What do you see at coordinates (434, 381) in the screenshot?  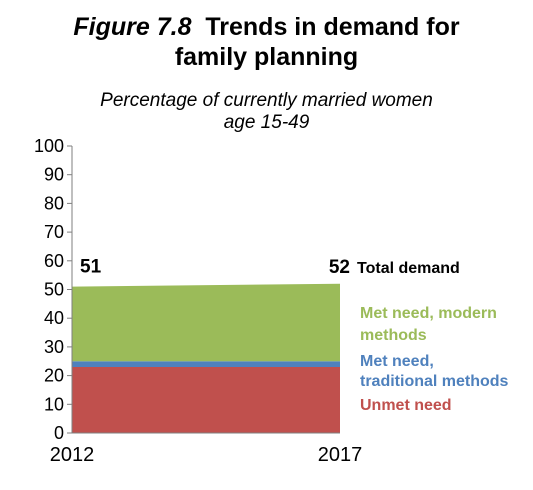 I see `legend-traditional-line2: traditional methods` at bounding box center [434, 381].